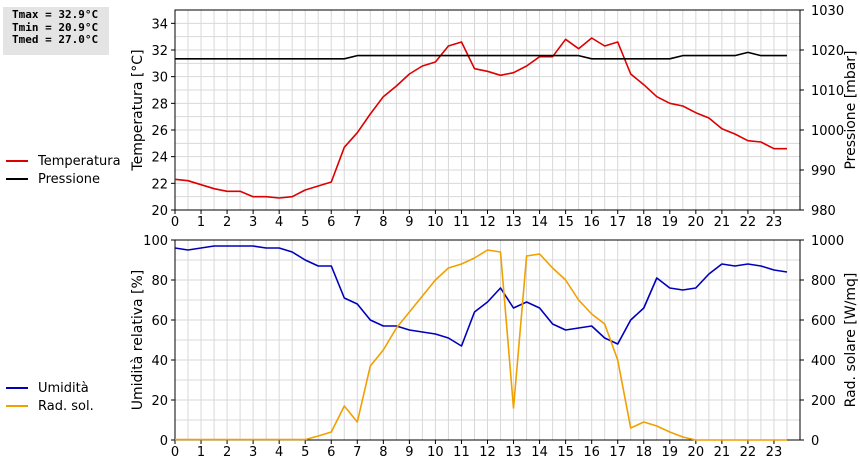 Image resolution: width=860 pixels, height=460 pixels. I want to click on legend-swatch-pressione, so click(17, 179).